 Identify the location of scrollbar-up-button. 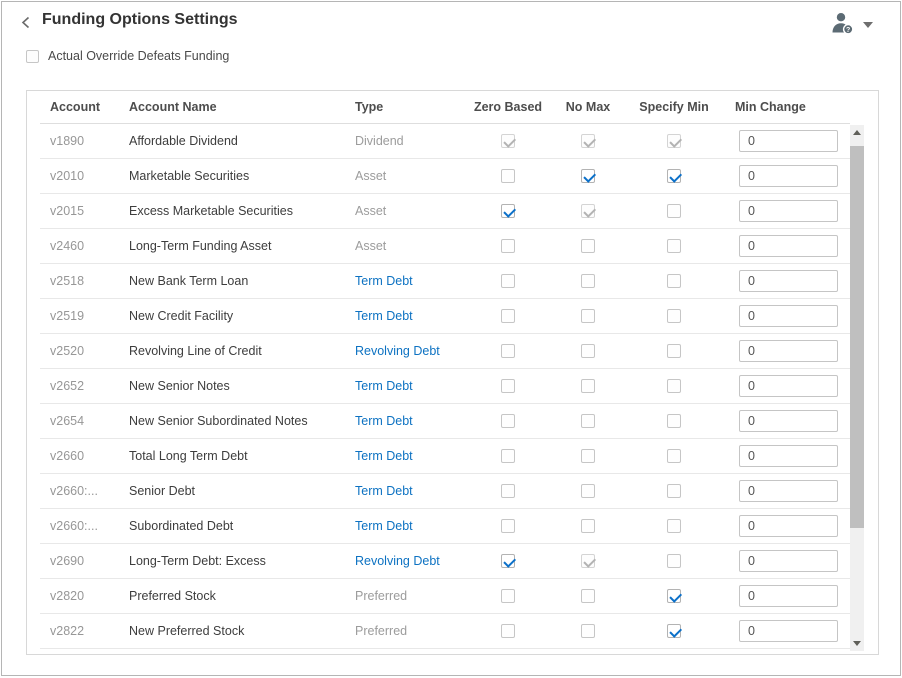
(857, 132).